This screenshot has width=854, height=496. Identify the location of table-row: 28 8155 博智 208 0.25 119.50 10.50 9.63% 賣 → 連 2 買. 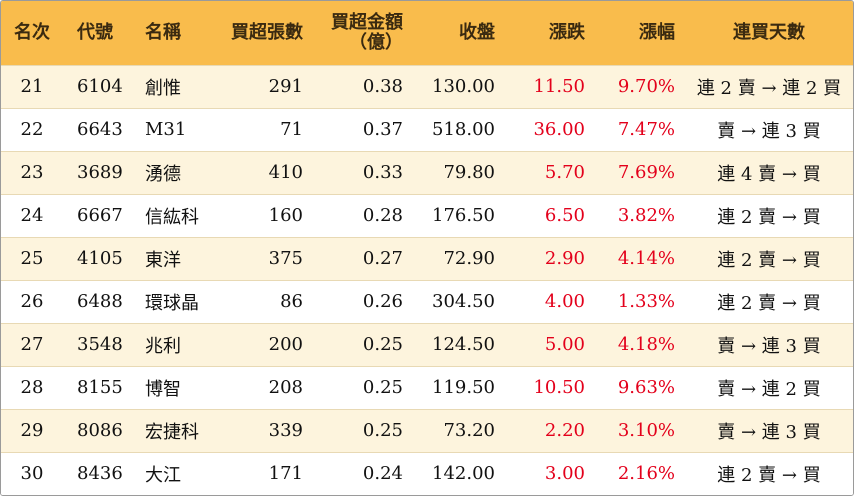
(427, 387).